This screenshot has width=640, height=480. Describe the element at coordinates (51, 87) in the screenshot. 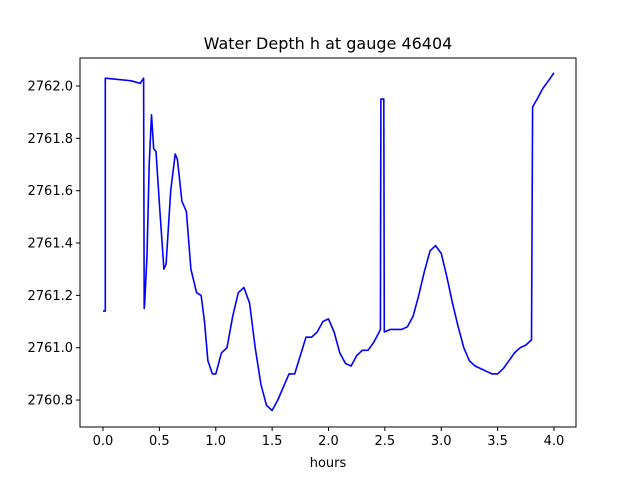

I see `y-tick-label: 2762.0` at that location.